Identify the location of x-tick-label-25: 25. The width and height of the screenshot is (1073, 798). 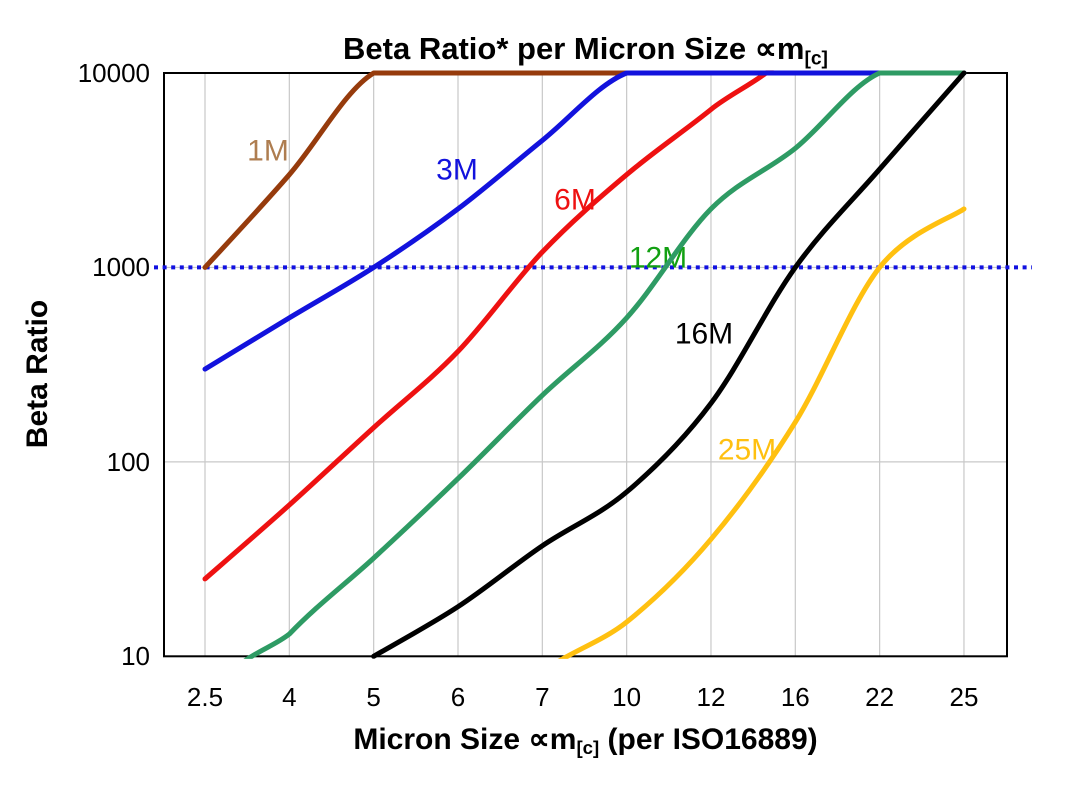
(964, 697).